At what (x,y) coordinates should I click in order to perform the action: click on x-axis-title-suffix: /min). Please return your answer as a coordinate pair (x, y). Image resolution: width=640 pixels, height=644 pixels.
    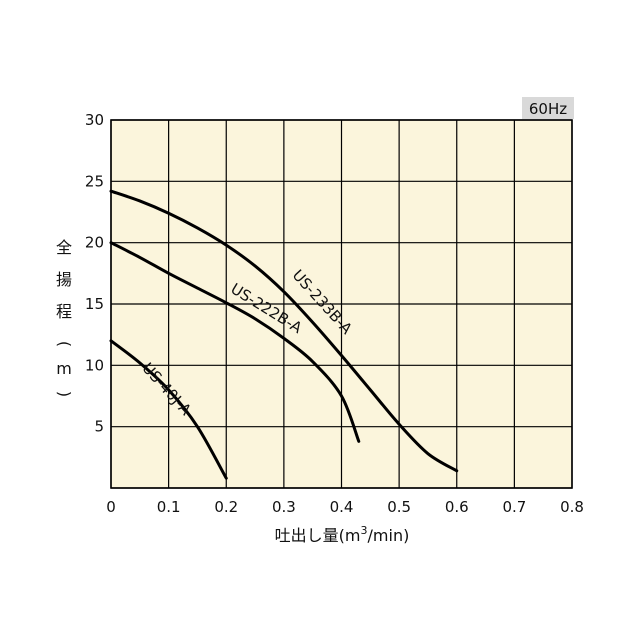
    Looking at the image, I should click on (389, 535).